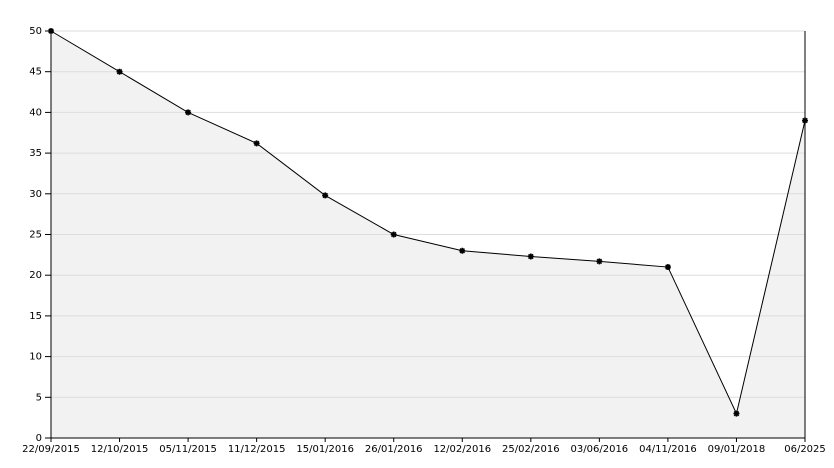 This screenshot has height=468, width=834. What do you see at coordinates (51, 449) in the screenshot?
I see `x-tick-label: 22/09/2015` at bounding box center [51, 449].